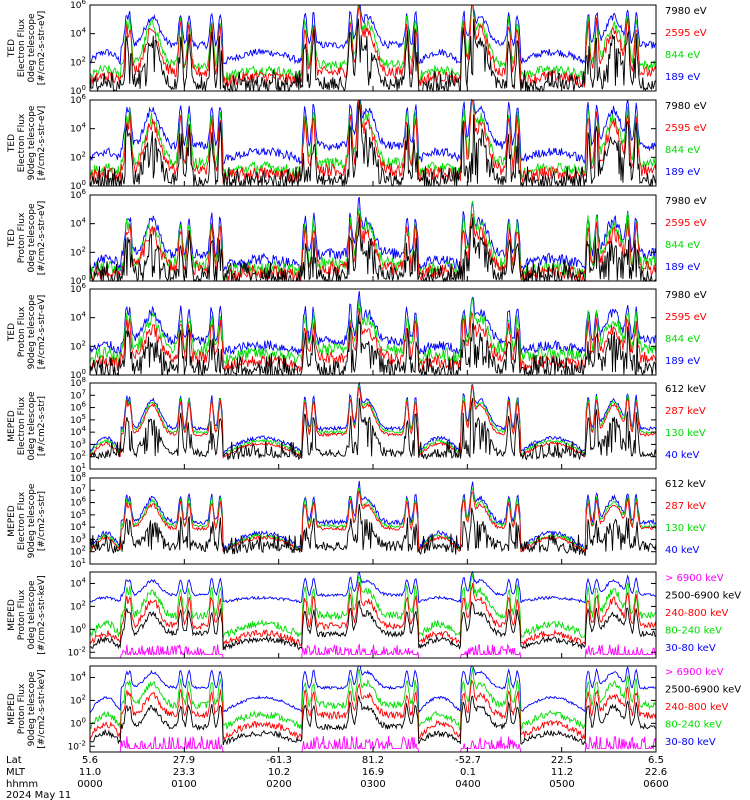  I want to click on panel-2-legend-0: 7980 eV, so click(686, 106).